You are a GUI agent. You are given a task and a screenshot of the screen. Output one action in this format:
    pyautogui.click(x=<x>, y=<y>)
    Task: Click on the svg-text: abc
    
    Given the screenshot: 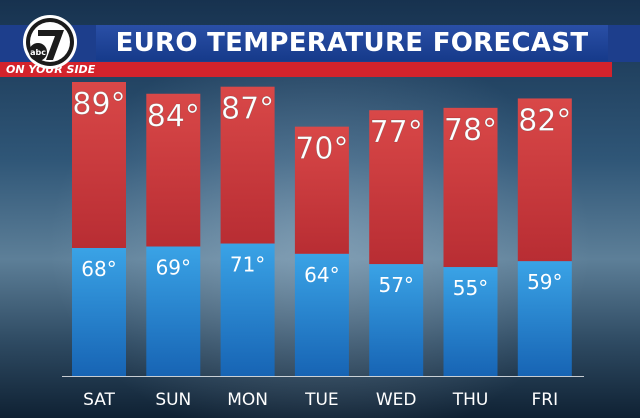 What is the action you would take?
    pyautogui.click(x=38, y=52)
    